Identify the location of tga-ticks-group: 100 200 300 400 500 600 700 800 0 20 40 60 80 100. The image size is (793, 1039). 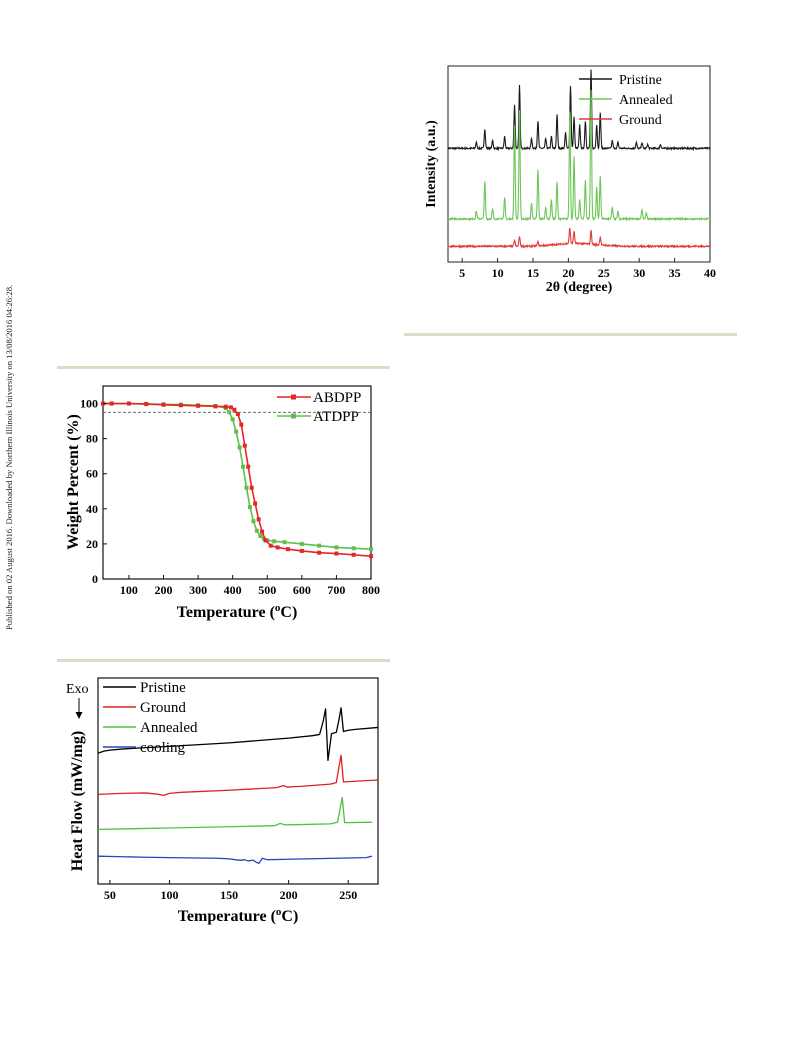
(230, 497).